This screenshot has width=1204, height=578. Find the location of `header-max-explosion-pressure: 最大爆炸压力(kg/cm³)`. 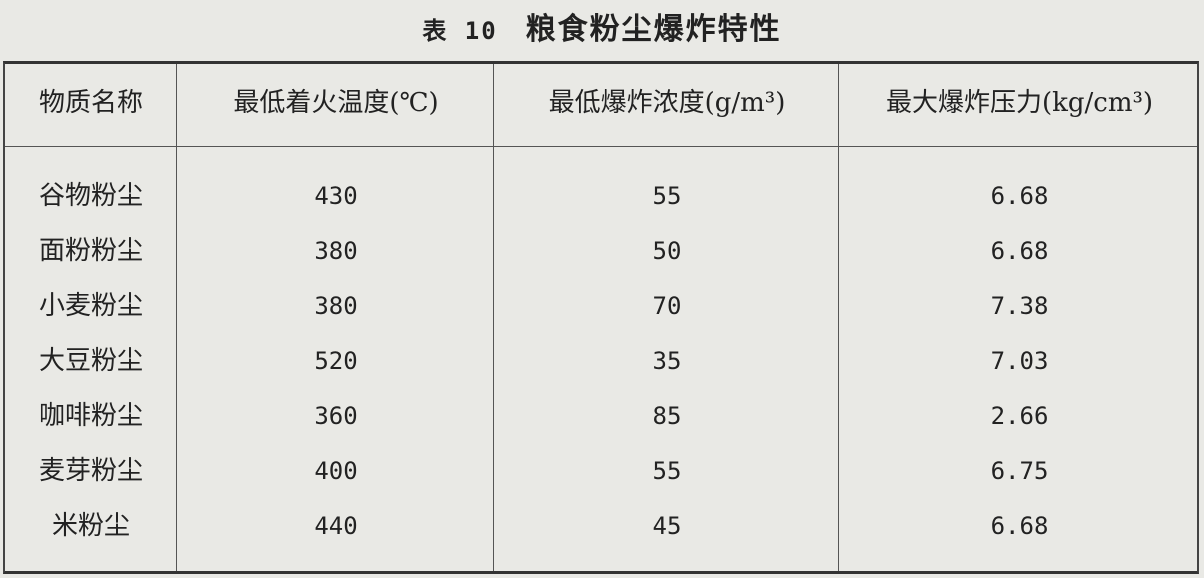

header-max-explosion-pressure: 最大爆炸压力(kg/cm³) is located at coordinates (1019, 103).